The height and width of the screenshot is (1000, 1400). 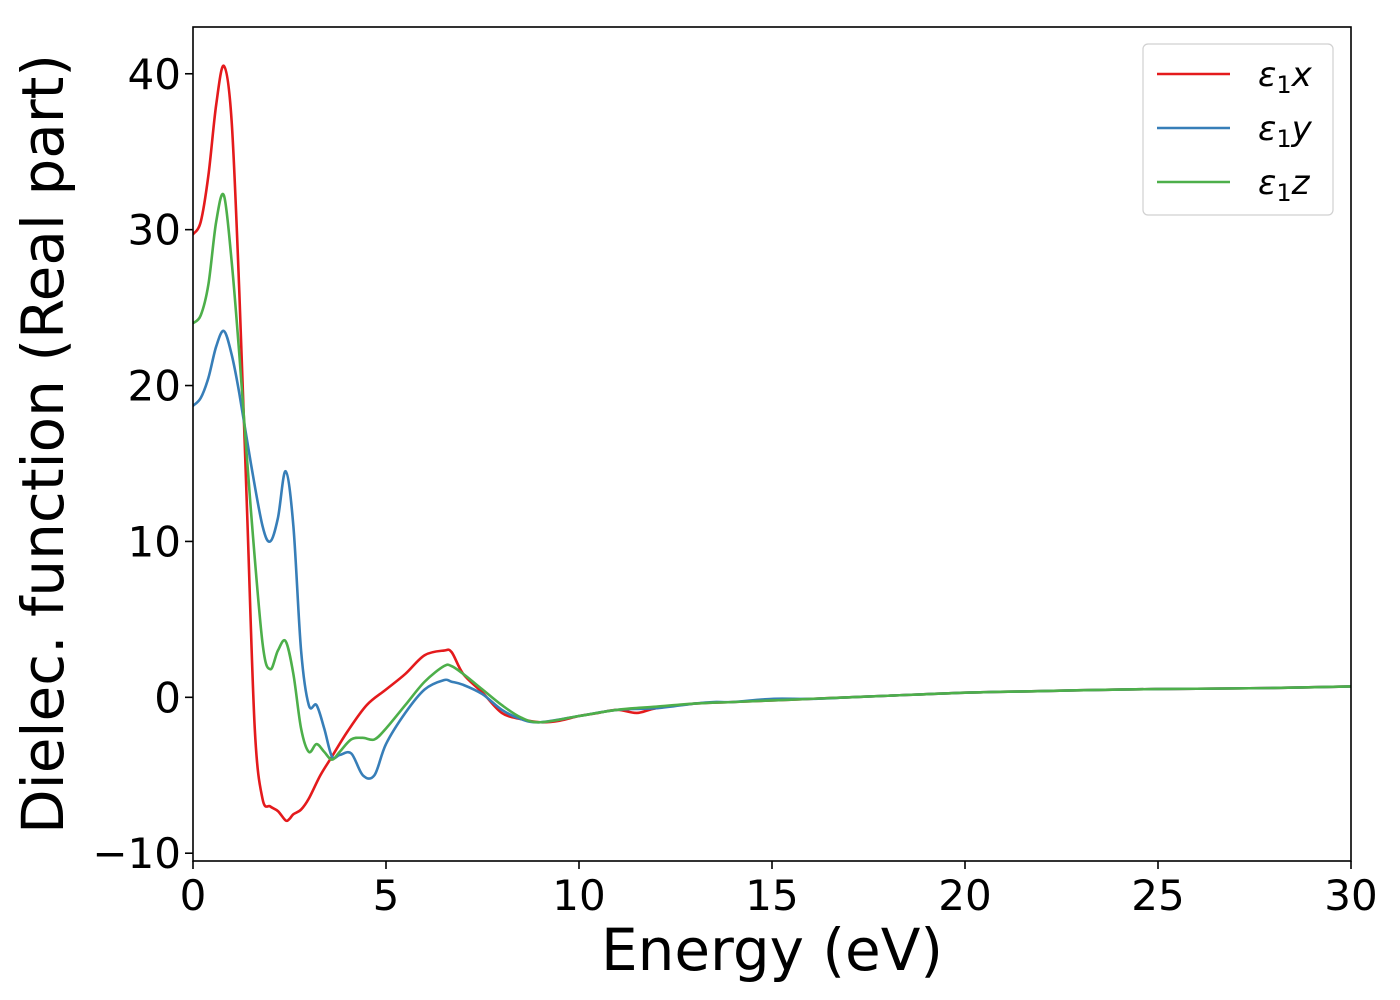 I want to click on x-tick-label: 0, so click(x=193, y=895).